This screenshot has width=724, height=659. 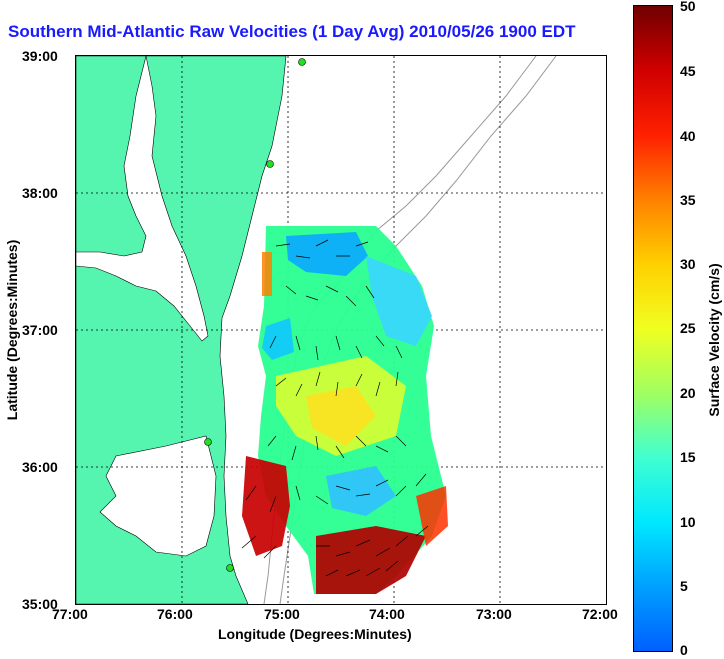 I want to click on colorbar-tick: 0, so click(x=684, y=650).